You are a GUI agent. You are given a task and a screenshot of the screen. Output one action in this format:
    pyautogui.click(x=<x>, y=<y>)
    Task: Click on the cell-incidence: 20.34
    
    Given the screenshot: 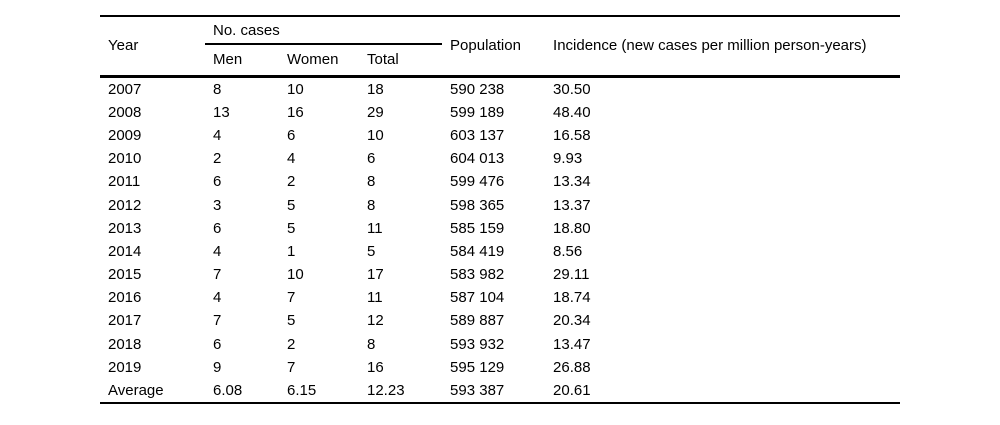 What is the action you would take?
    pyautogui.click(x=572, y=321)
    